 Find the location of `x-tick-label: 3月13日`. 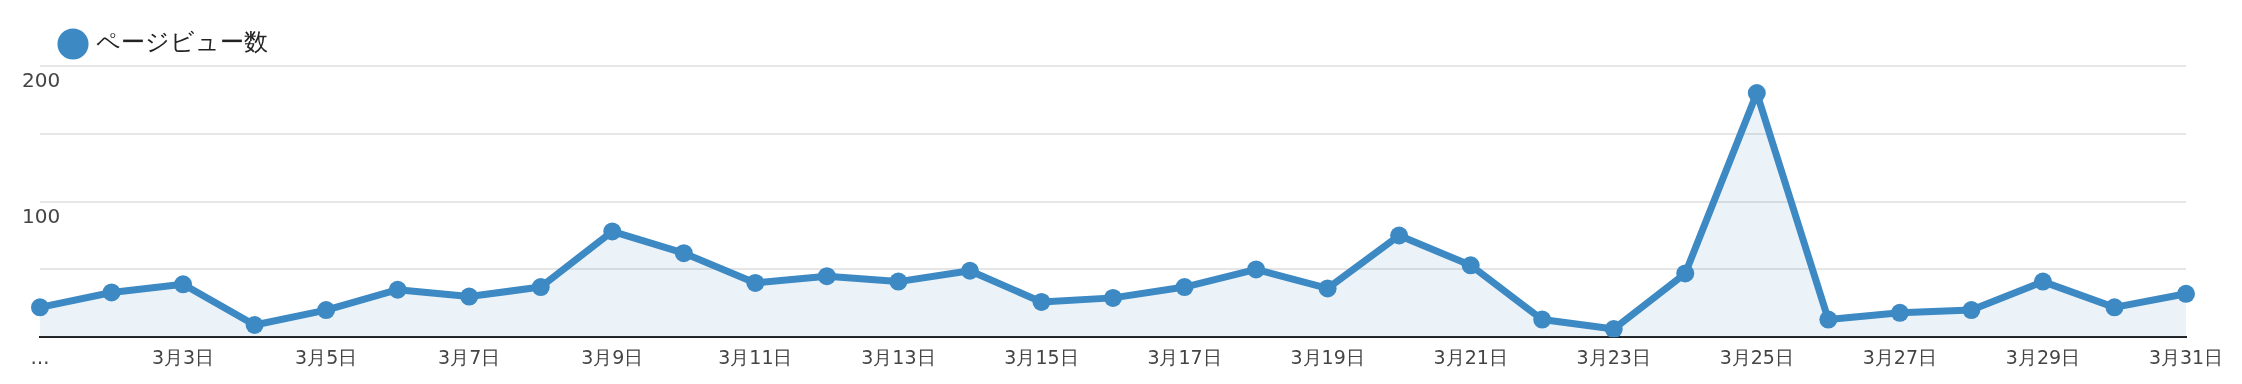

x-tick-label: 3月13日 is located at coordinates (898, 356).